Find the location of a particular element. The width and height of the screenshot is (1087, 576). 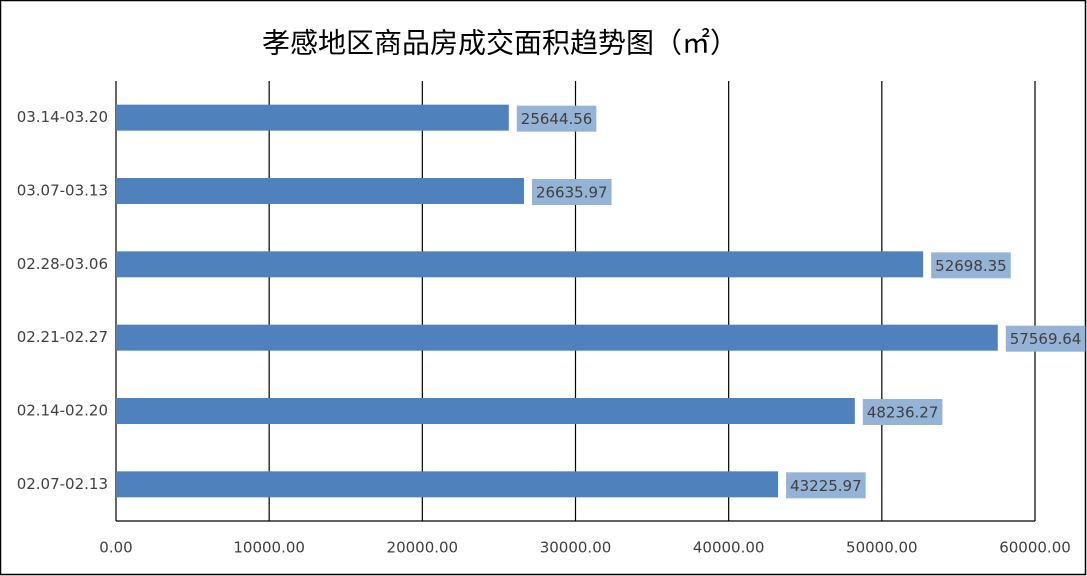

x-tick-label: 50000.00 is located at coordinates (882, 548).